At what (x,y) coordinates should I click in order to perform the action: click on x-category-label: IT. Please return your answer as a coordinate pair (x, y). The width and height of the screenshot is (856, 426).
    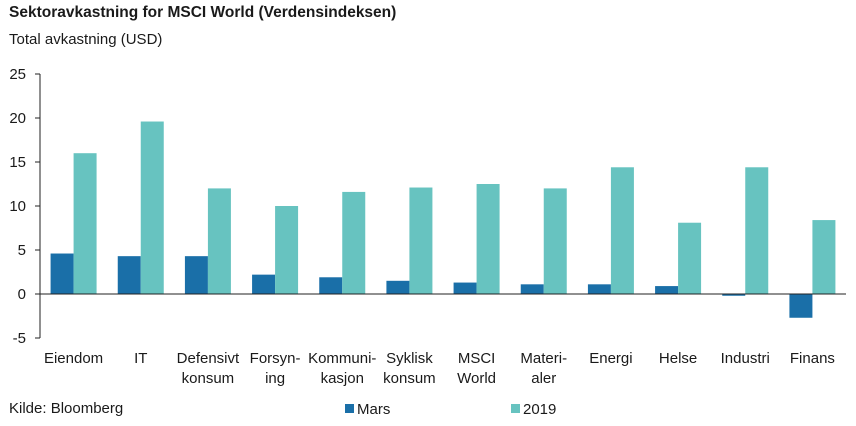
    Looking at the image, I should click on (140, 358).